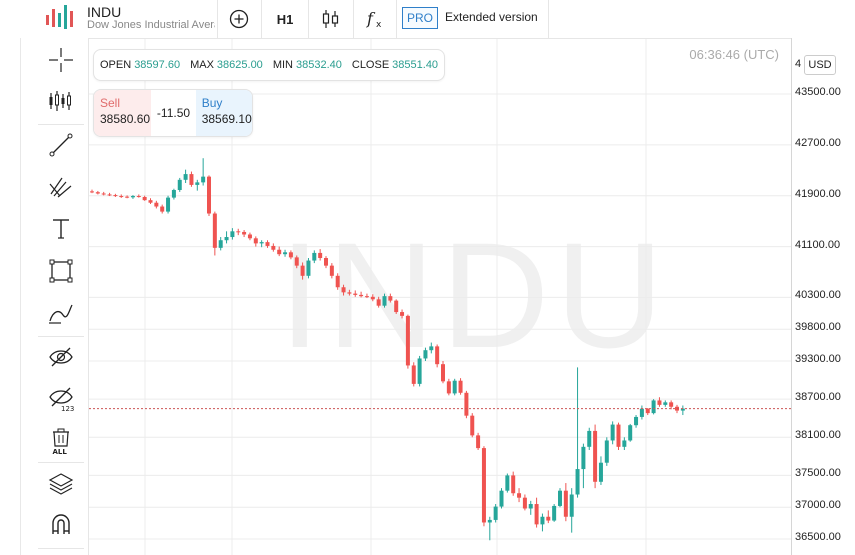 The height and width of the screenshot is (555, 855). What do you see at coordinates (371, 18) in the screenshot?
I see `svg-text: f` at bounding box center [371, 18].